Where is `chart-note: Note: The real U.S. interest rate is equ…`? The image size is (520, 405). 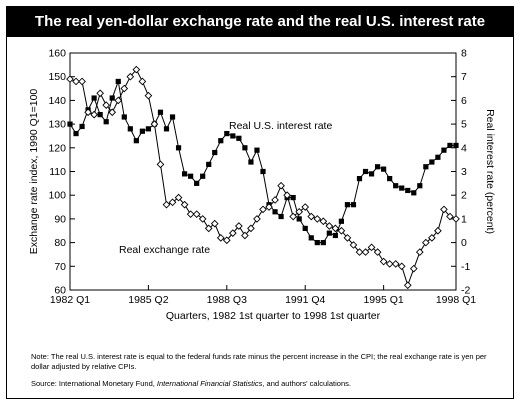 chart-note: Note: The real U.S. interest rate is equ… is located at coordinates (259, 361).